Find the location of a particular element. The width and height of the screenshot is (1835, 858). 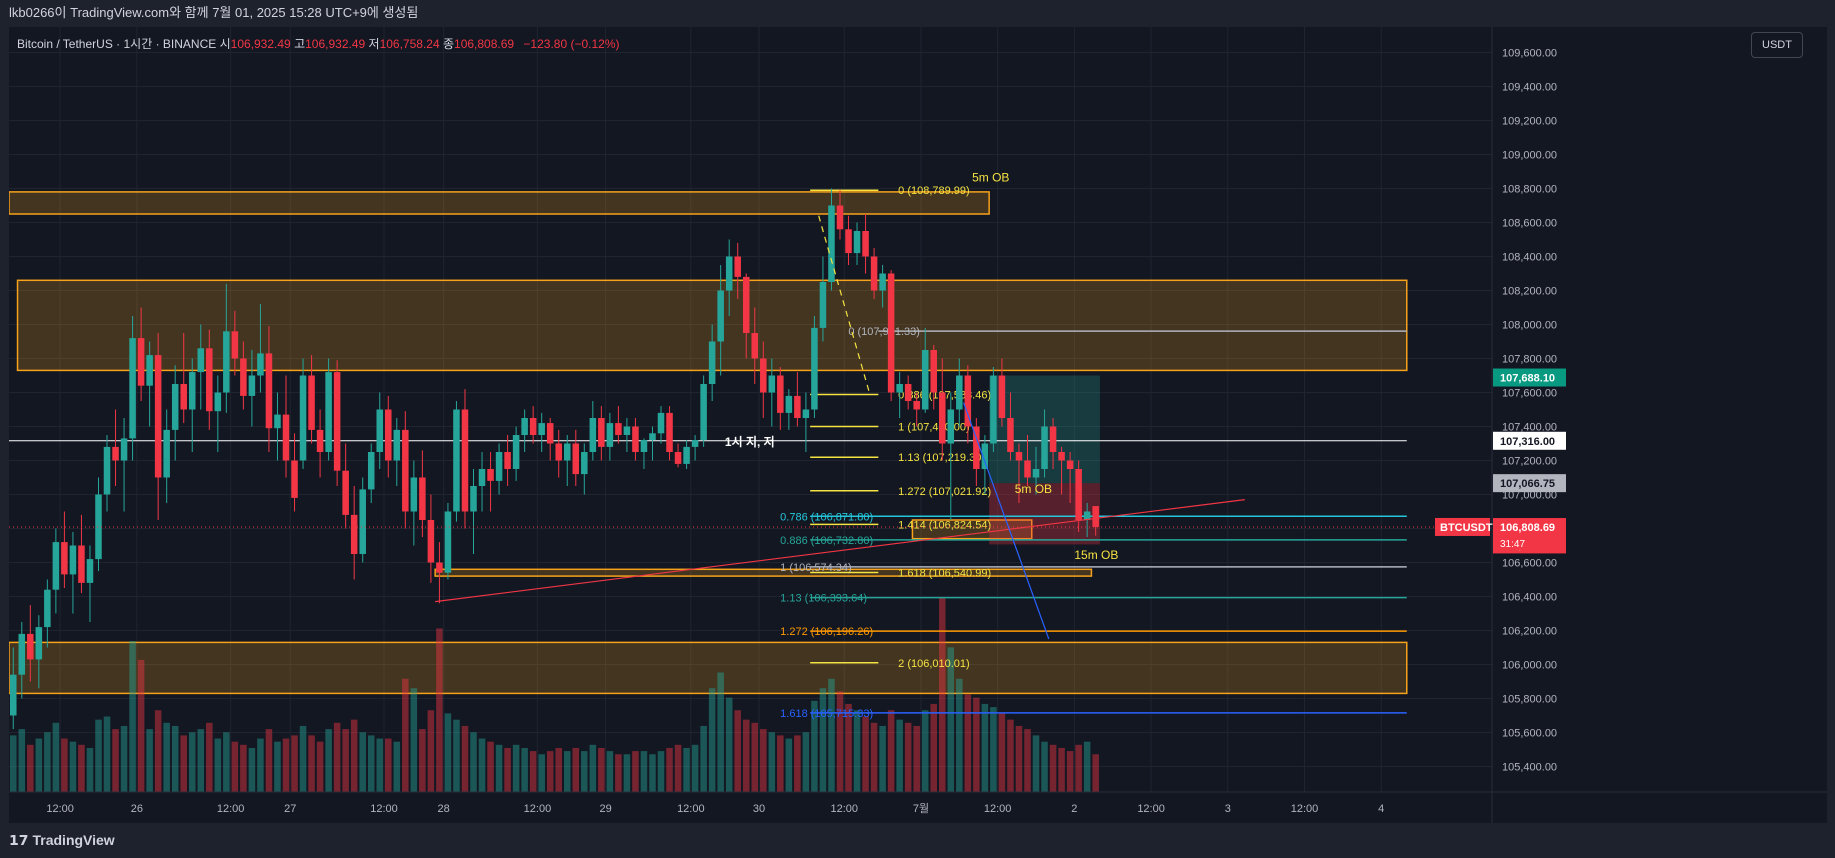

ob-zone is located at coordinates (708, 668).